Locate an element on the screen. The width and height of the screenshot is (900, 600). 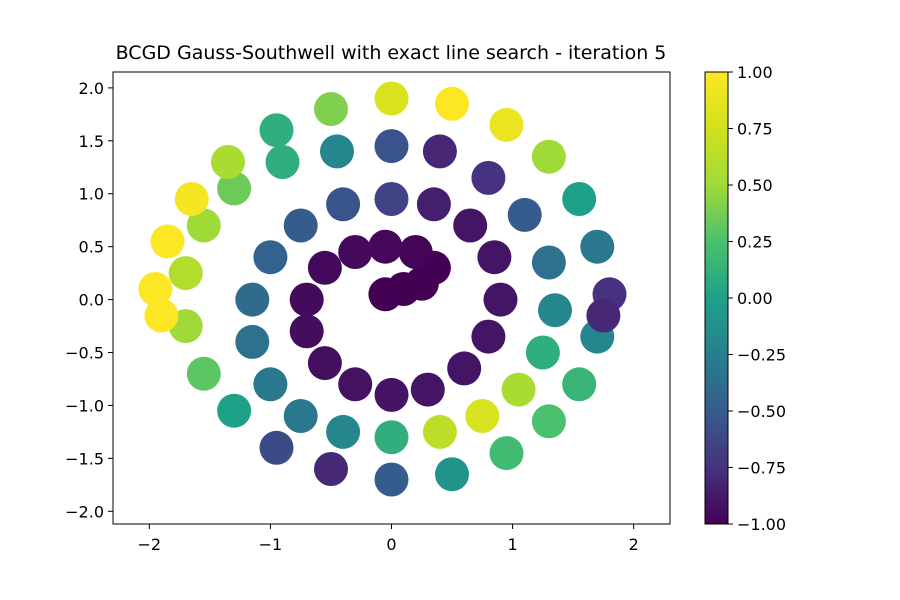
y-tick-label: −1.5 is located at coordinates (84, 458).